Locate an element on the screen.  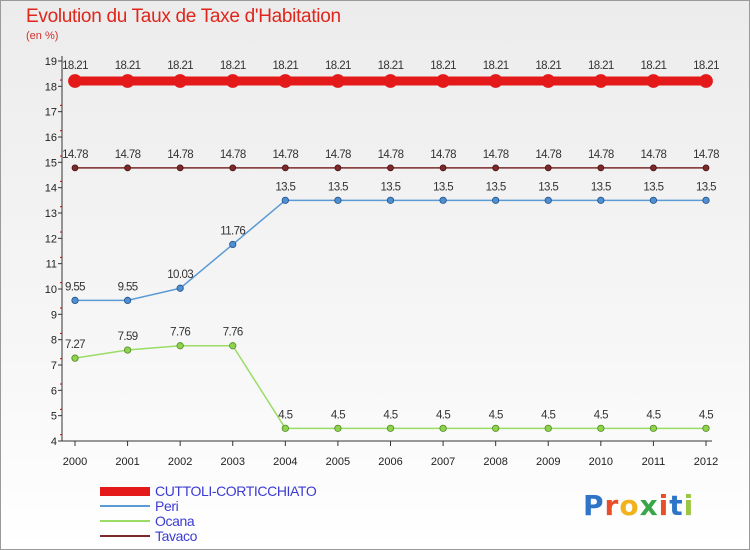
y-tick-label: 6 is located at coordinates (54, 391).